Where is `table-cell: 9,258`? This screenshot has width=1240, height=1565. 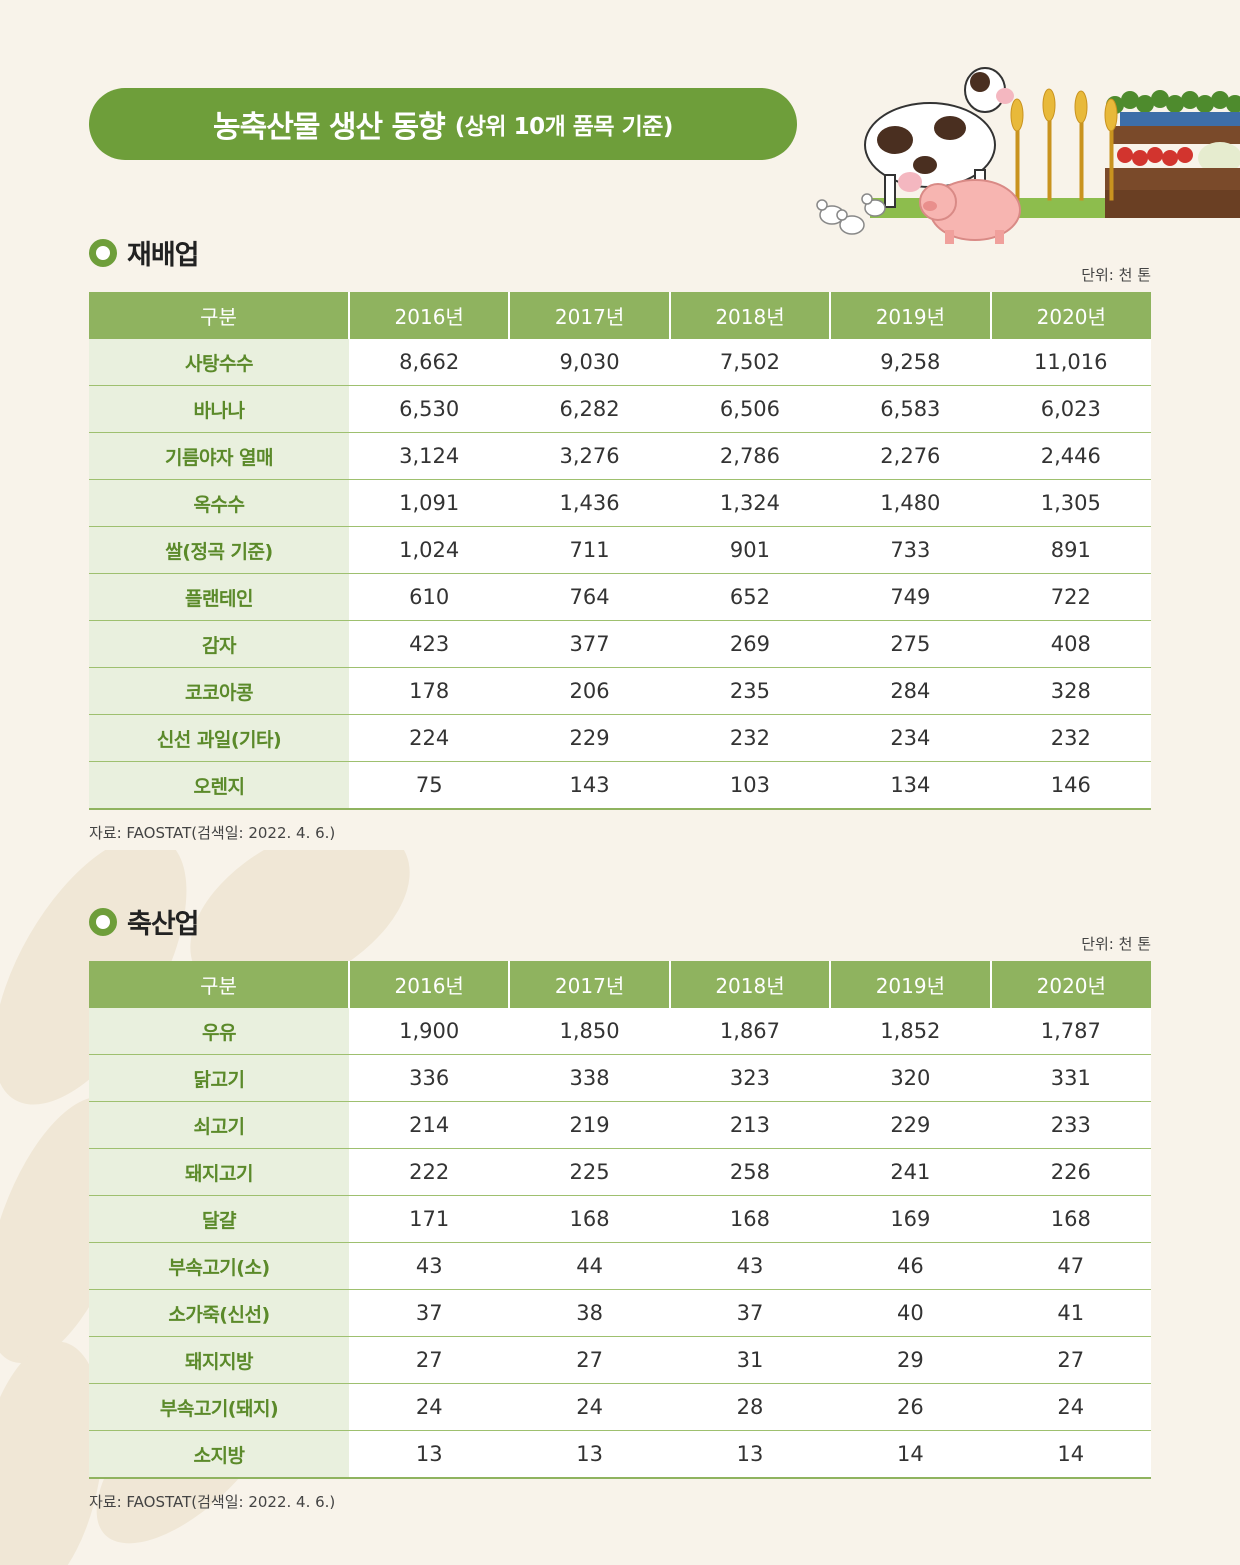 table-cell: 9,258 is located at coordinates (910, 362).